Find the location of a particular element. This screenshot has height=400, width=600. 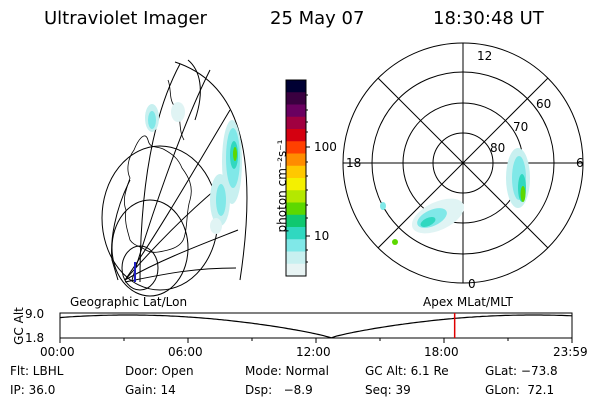

geographic-panel-label: Geographic Lat/Lon is located at coordinates (129, 302).